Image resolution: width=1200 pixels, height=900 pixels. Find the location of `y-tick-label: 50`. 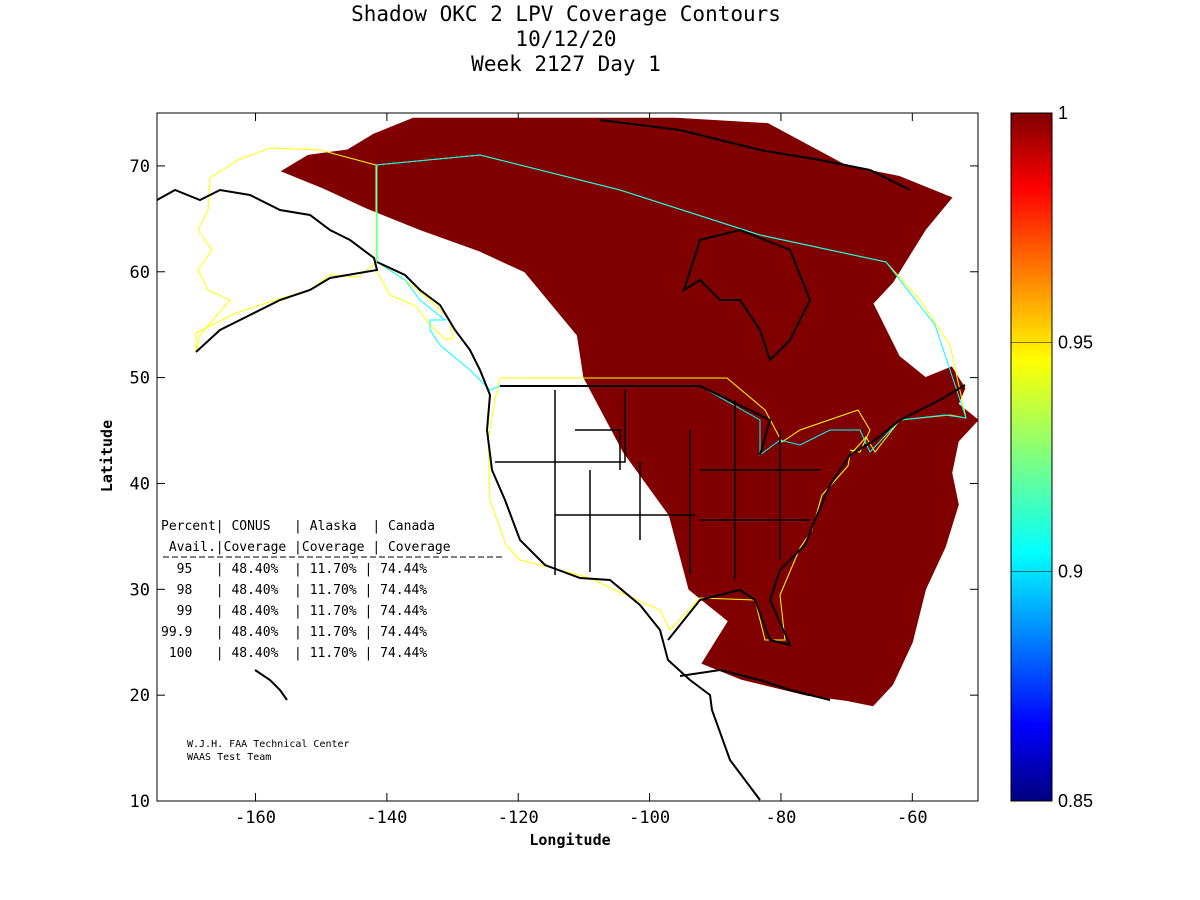

y-tick-label: 50 is located at coordinates (140, 379).